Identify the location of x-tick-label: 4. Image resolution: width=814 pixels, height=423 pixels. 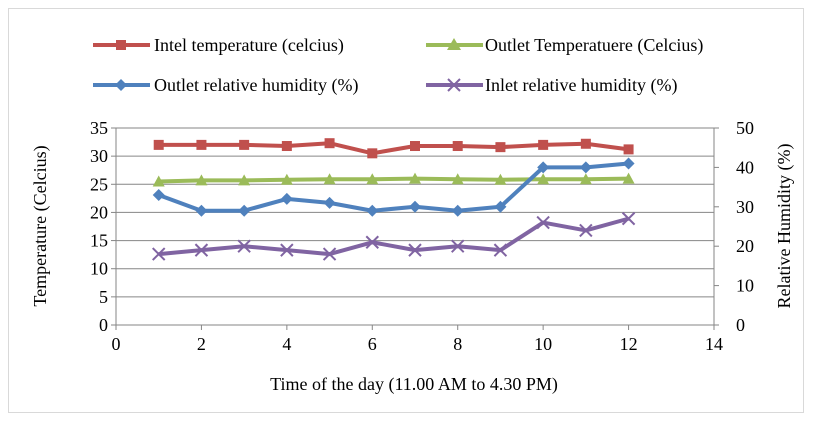
(286, 344).